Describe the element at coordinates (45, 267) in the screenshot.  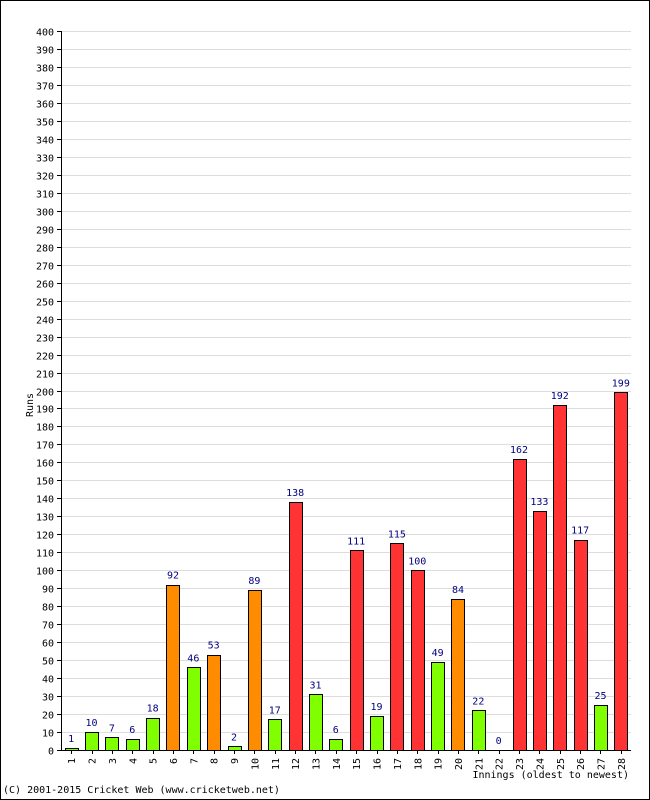
I see `y-tick-label: 270` at that location.